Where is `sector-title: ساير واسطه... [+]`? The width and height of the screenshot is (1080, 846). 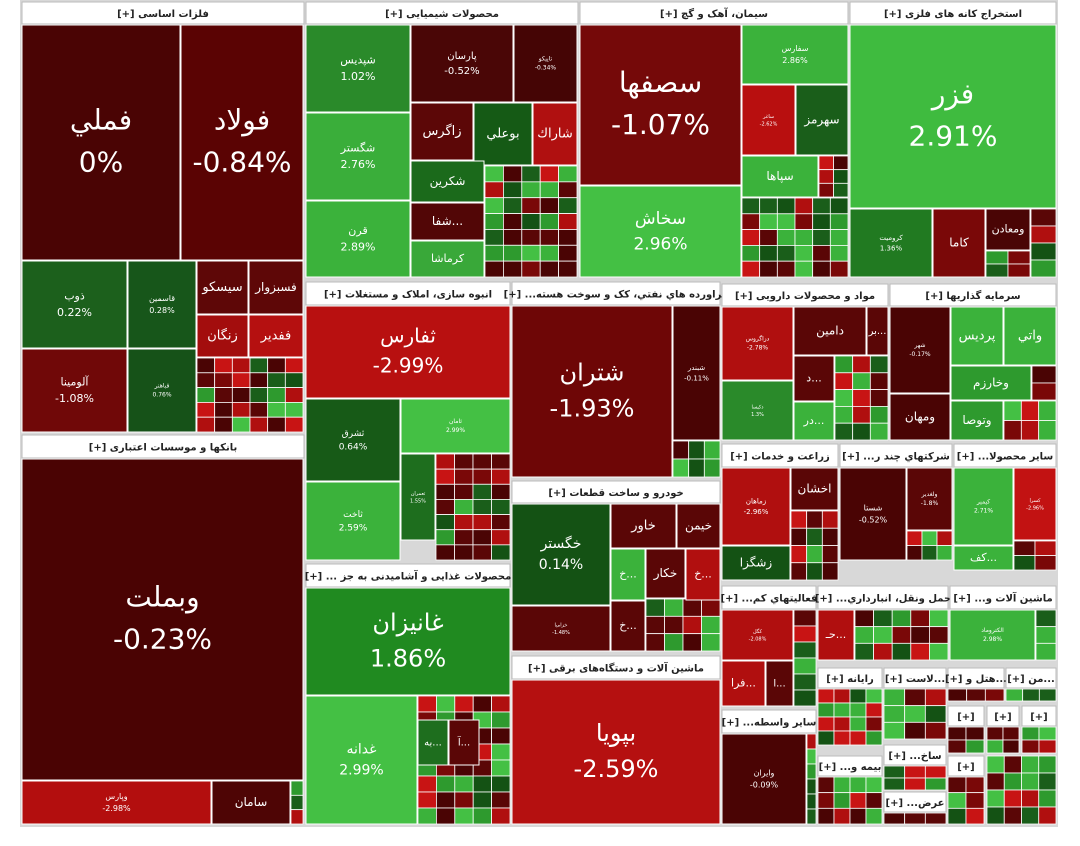
sector-title: ساير واسطه... [+] is located at coordinates (769, 723).